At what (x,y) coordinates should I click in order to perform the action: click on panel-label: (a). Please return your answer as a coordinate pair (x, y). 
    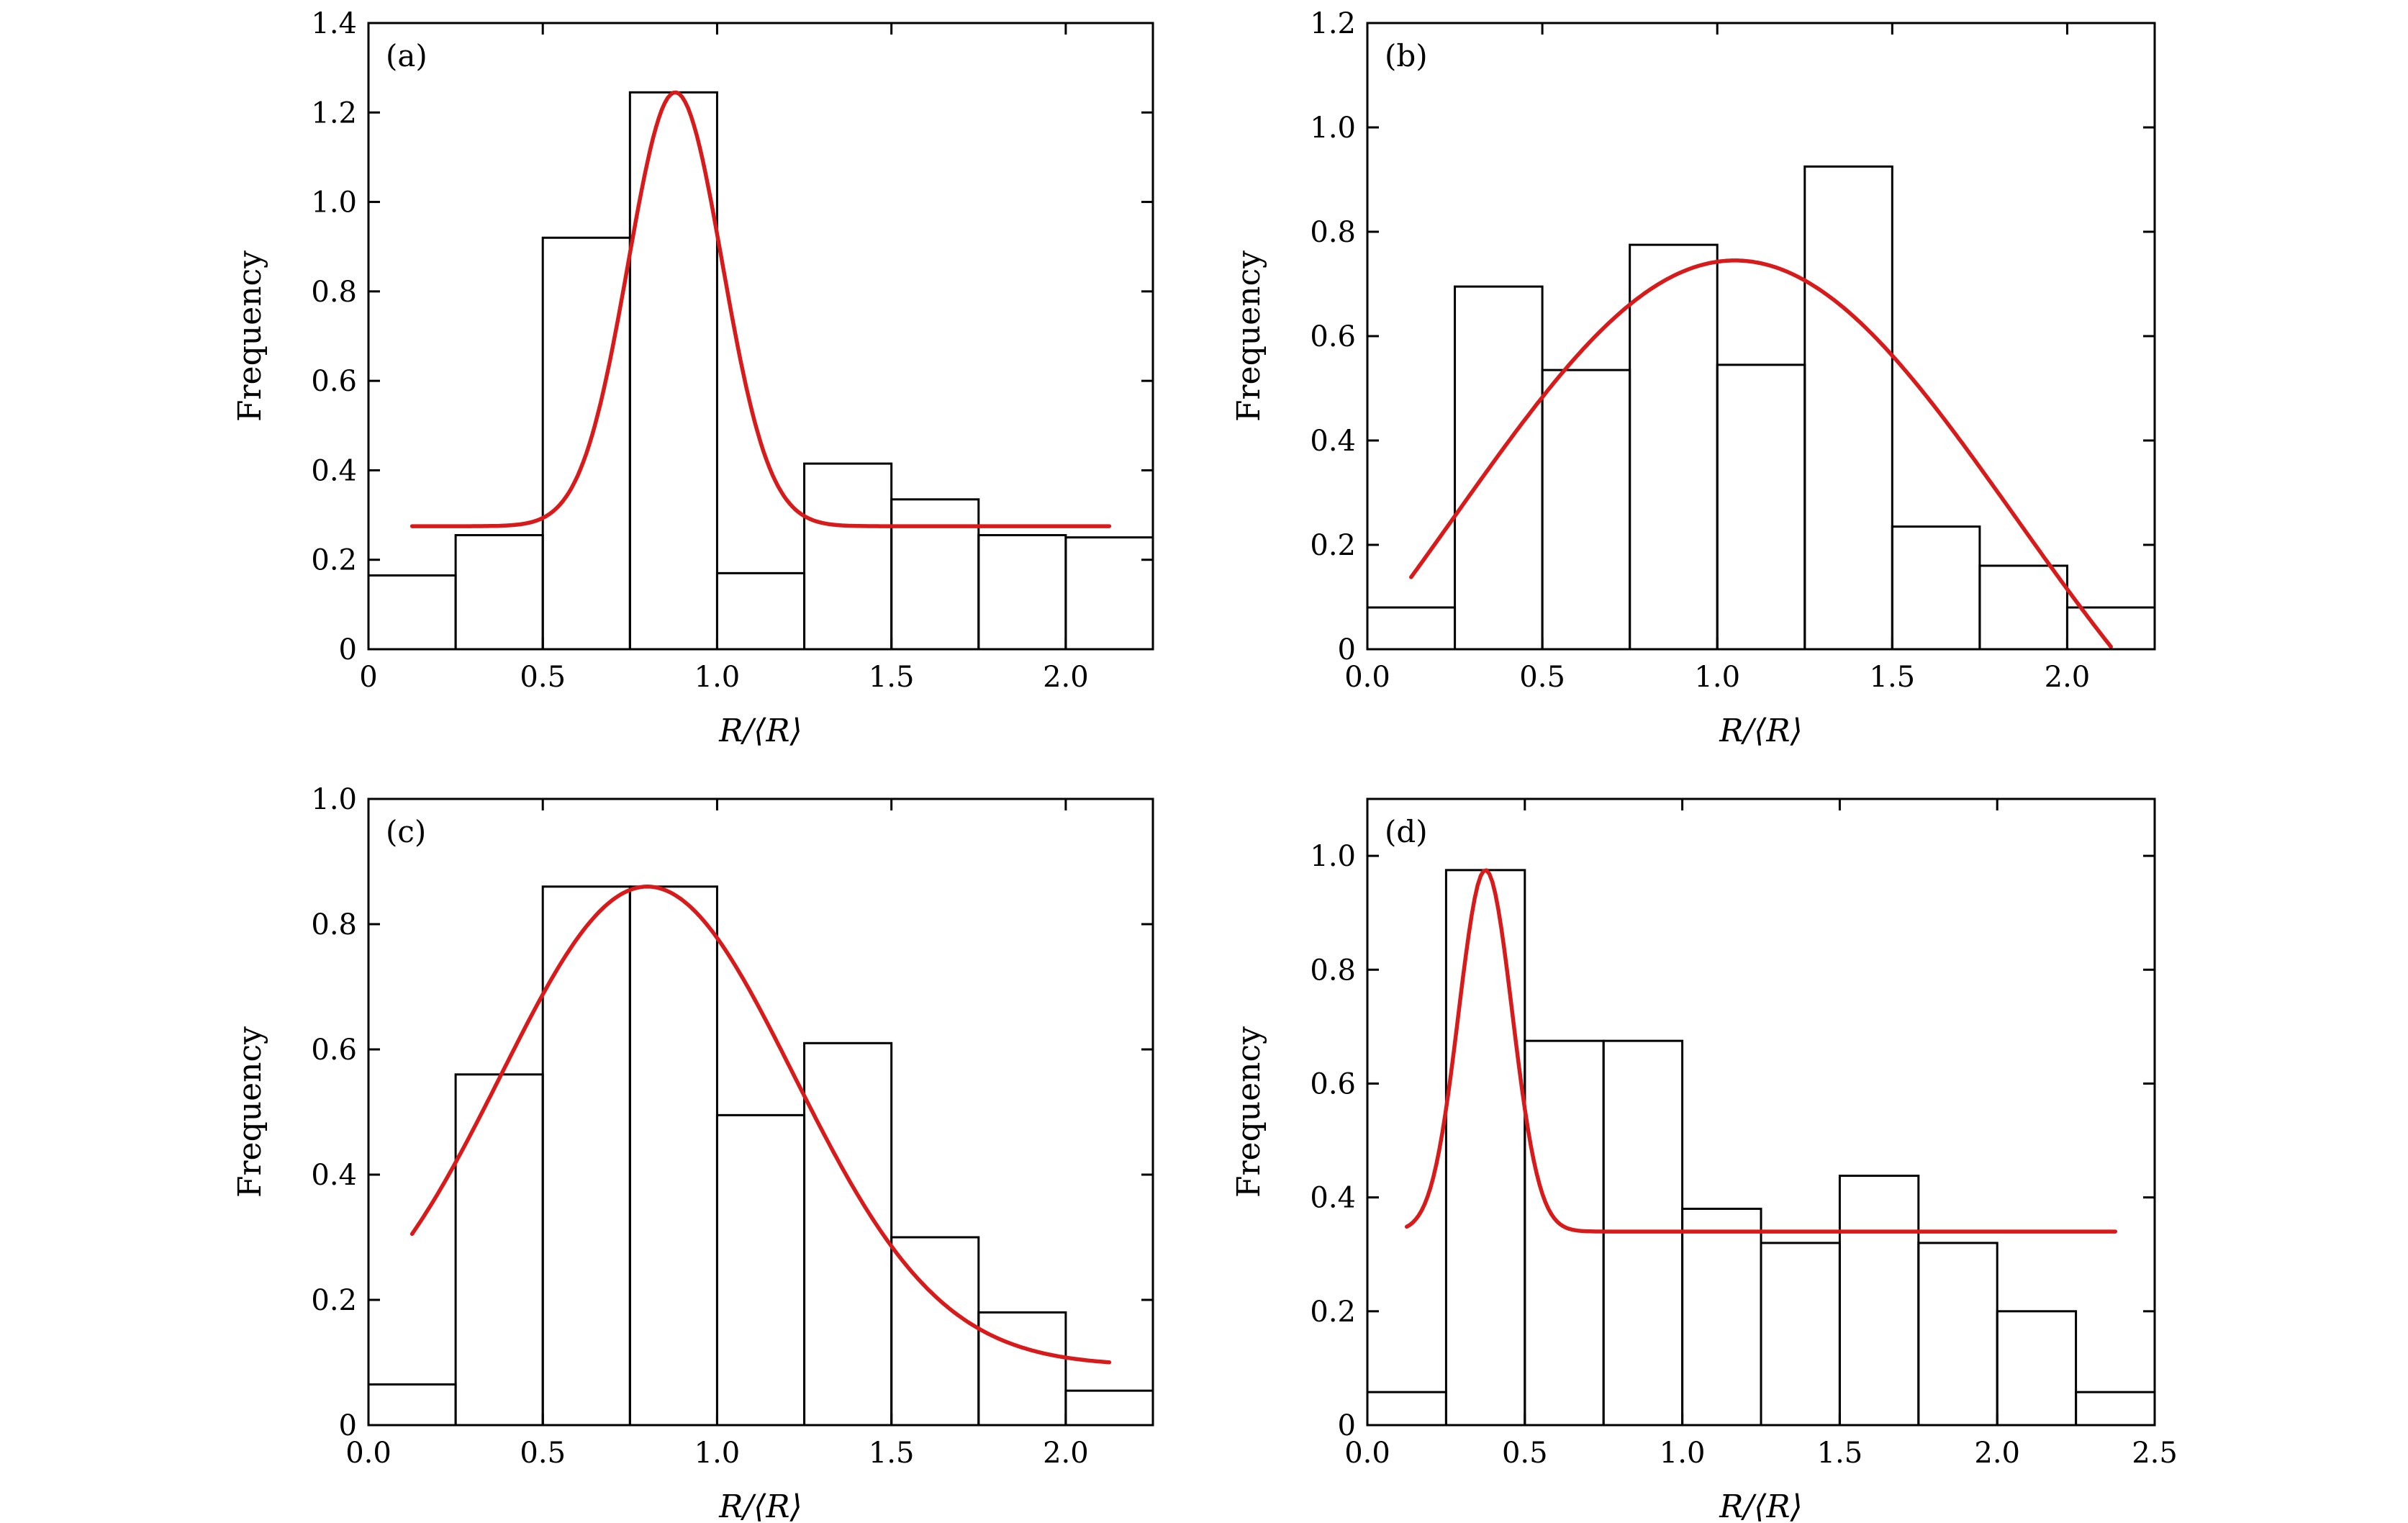
    Looking at the image, I should click on (407, 56).